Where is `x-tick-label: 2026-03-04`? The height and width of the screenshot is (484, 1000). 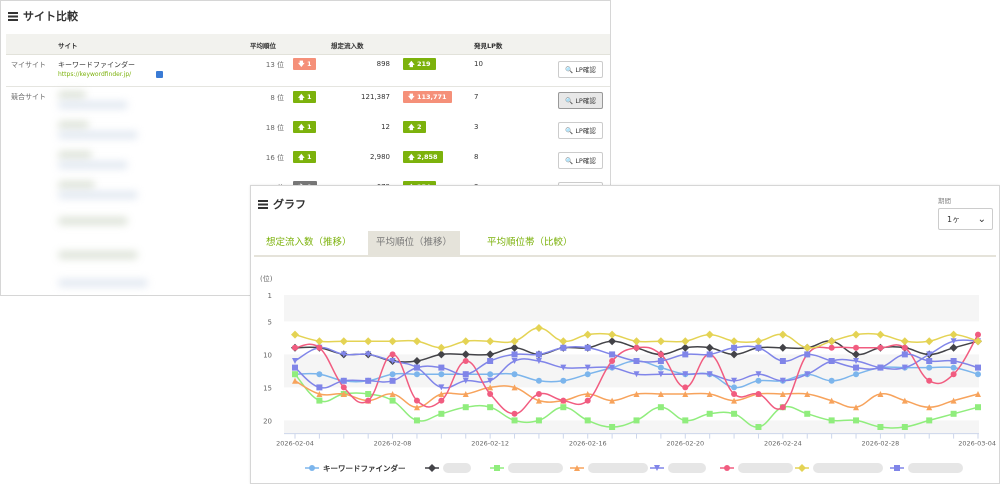 x-tick-label: 2026-03-04 is located at coordinates (977, 444).